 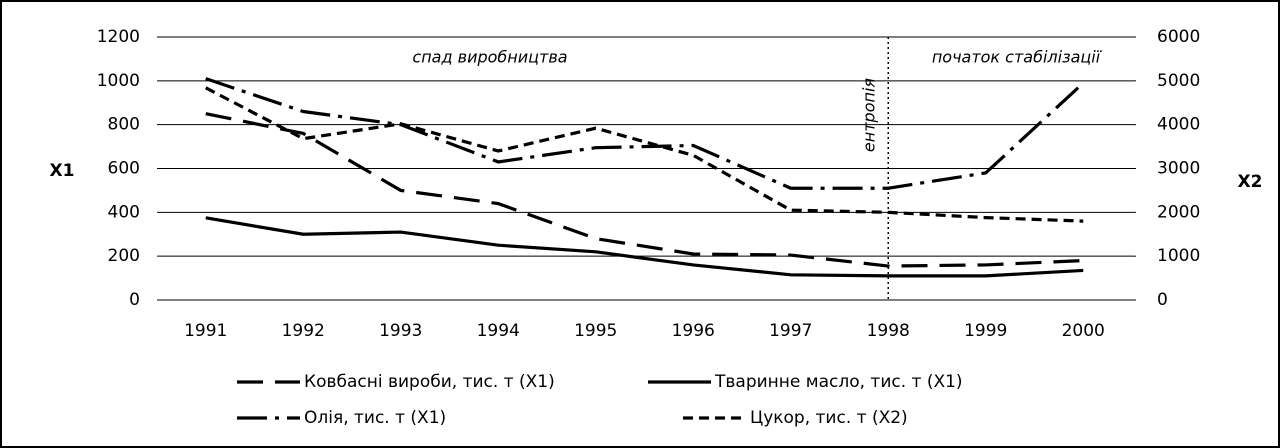 What do you see at coordinates (1178, 37) in the screenshot?
I see `y2-tick-label: 6000` at bounding box center [1178, 37].